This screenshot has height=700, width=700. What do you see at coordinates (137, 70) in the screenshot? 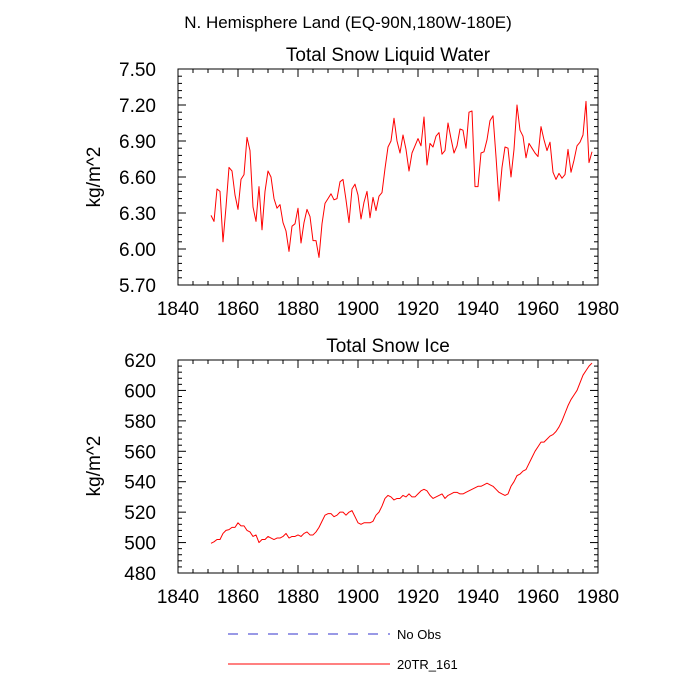
I see `y-tick-label: 7.50` at bounding box center [137, 70].